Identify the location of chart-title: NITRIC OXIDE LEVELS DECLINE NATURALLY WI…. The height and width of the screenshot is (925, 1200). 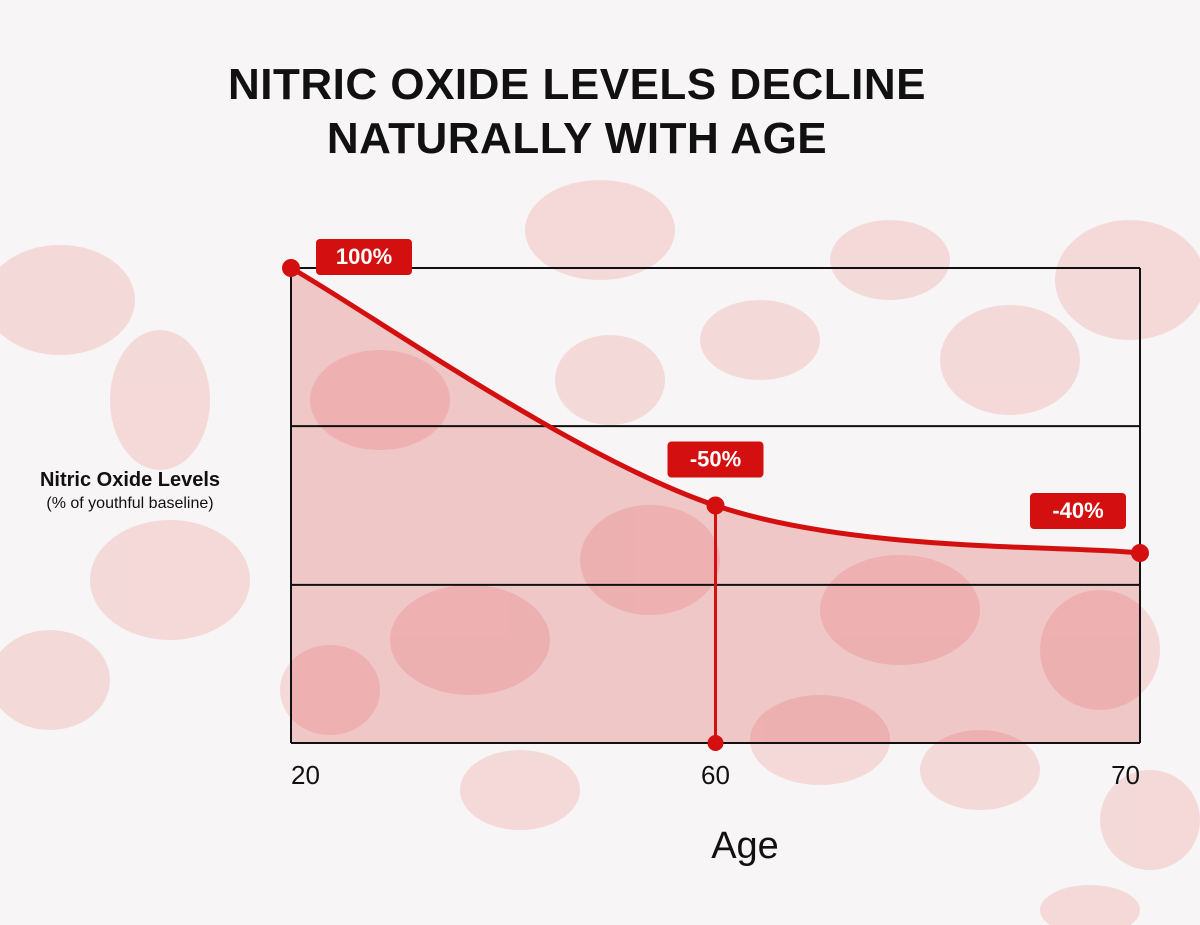
(576, 111).